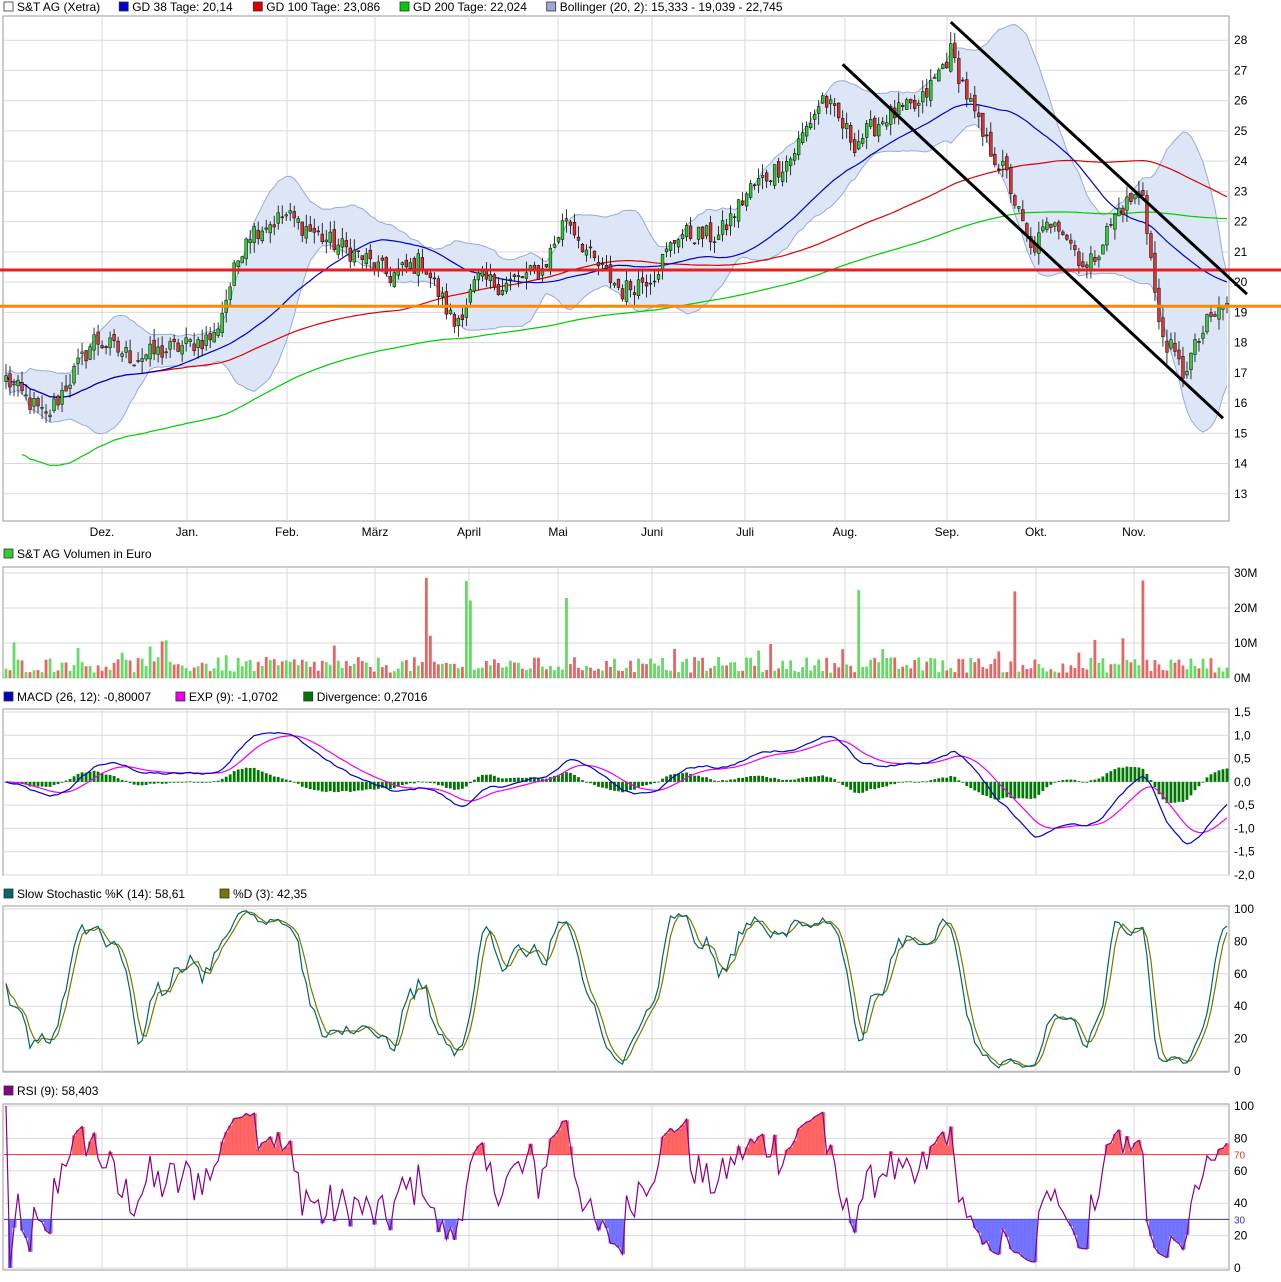  Describe the element at coordinates (1241, 941) in the screenshot. I see `stochastic-tick-label: 80` at that location.